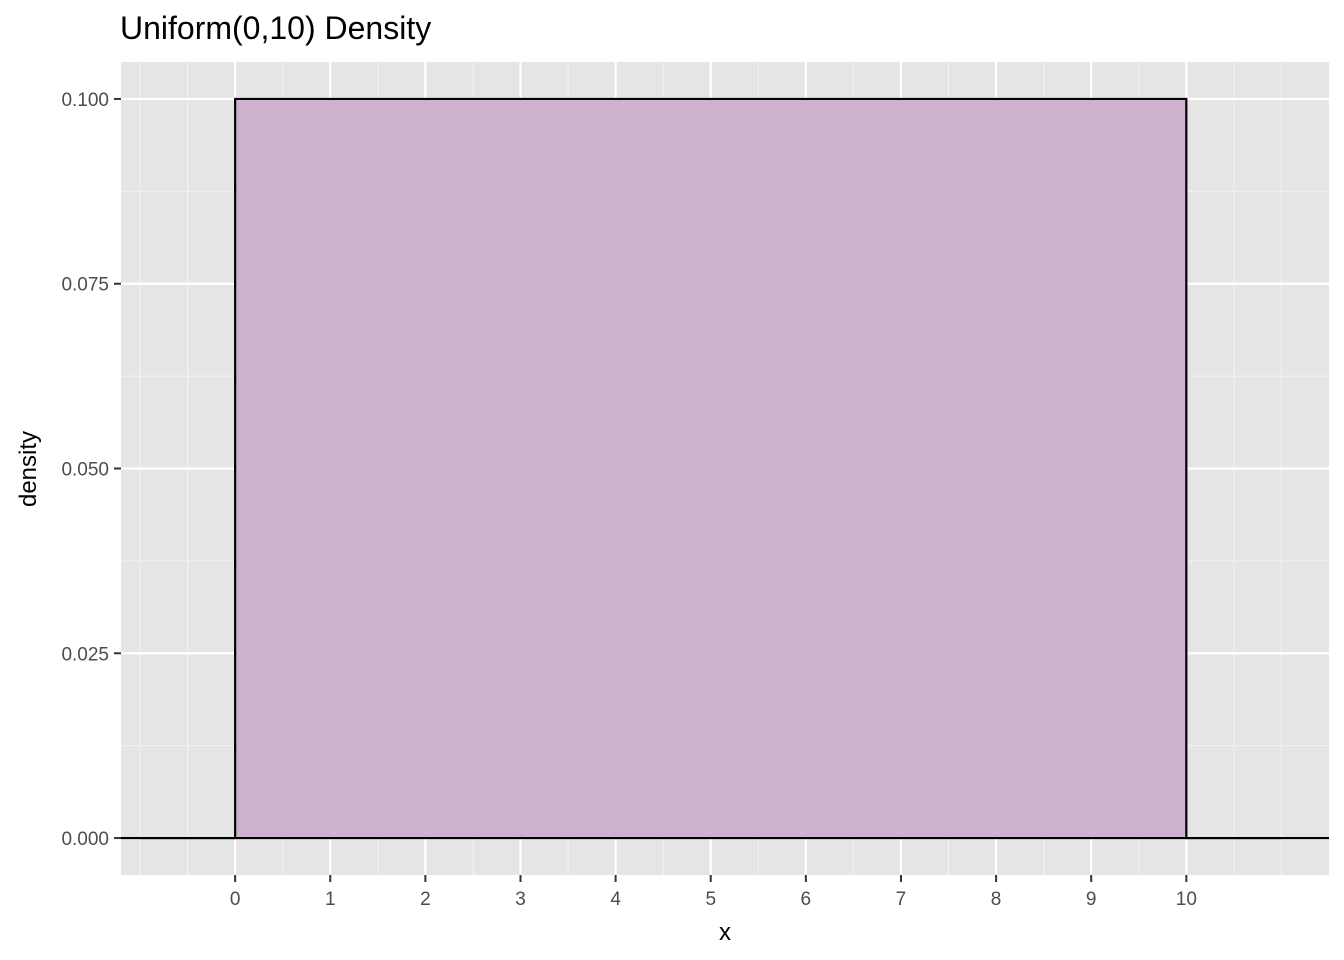 This screenshot has width=1344, height=960. I want to click on x-tick-label: 1, so click(330, 899).